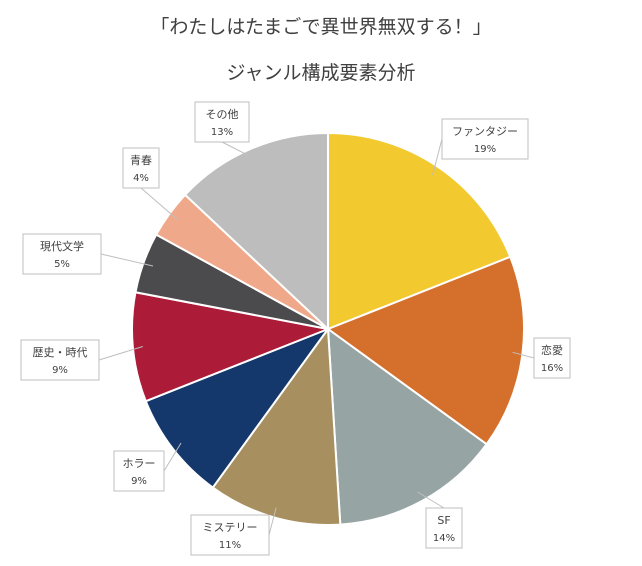 The height and width of the screenshot is (566, 642). I want to click on slice-percent: 19%, so click(485, 149).